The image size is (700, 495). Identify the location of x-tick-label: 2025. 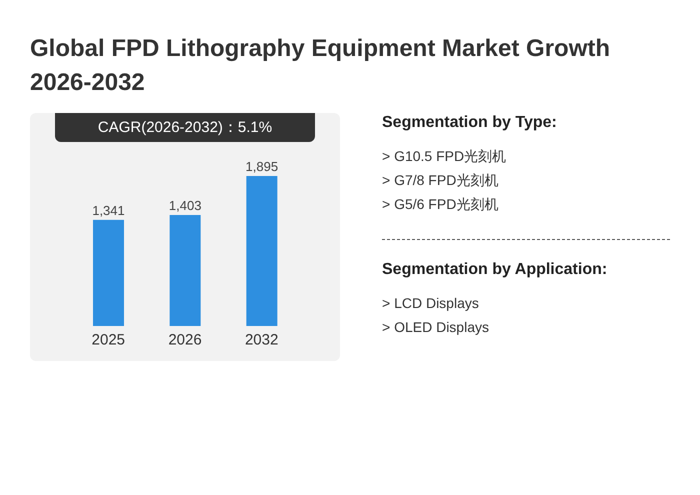
(109, 340).